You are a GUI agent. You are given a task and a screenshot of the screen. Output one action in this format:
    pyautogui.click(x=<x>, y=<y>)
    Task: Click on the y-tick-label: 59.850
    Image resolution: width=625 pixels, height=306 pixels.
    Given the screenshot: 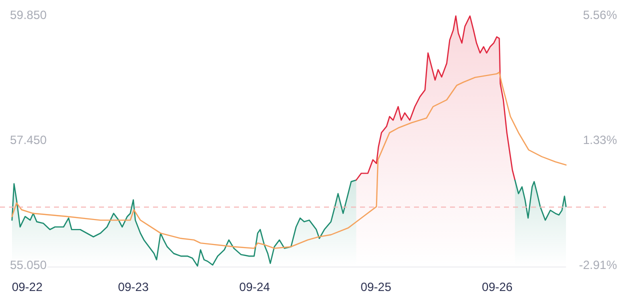 What is the action you would take?
    pyautogui.click(x=29, y=15)
    